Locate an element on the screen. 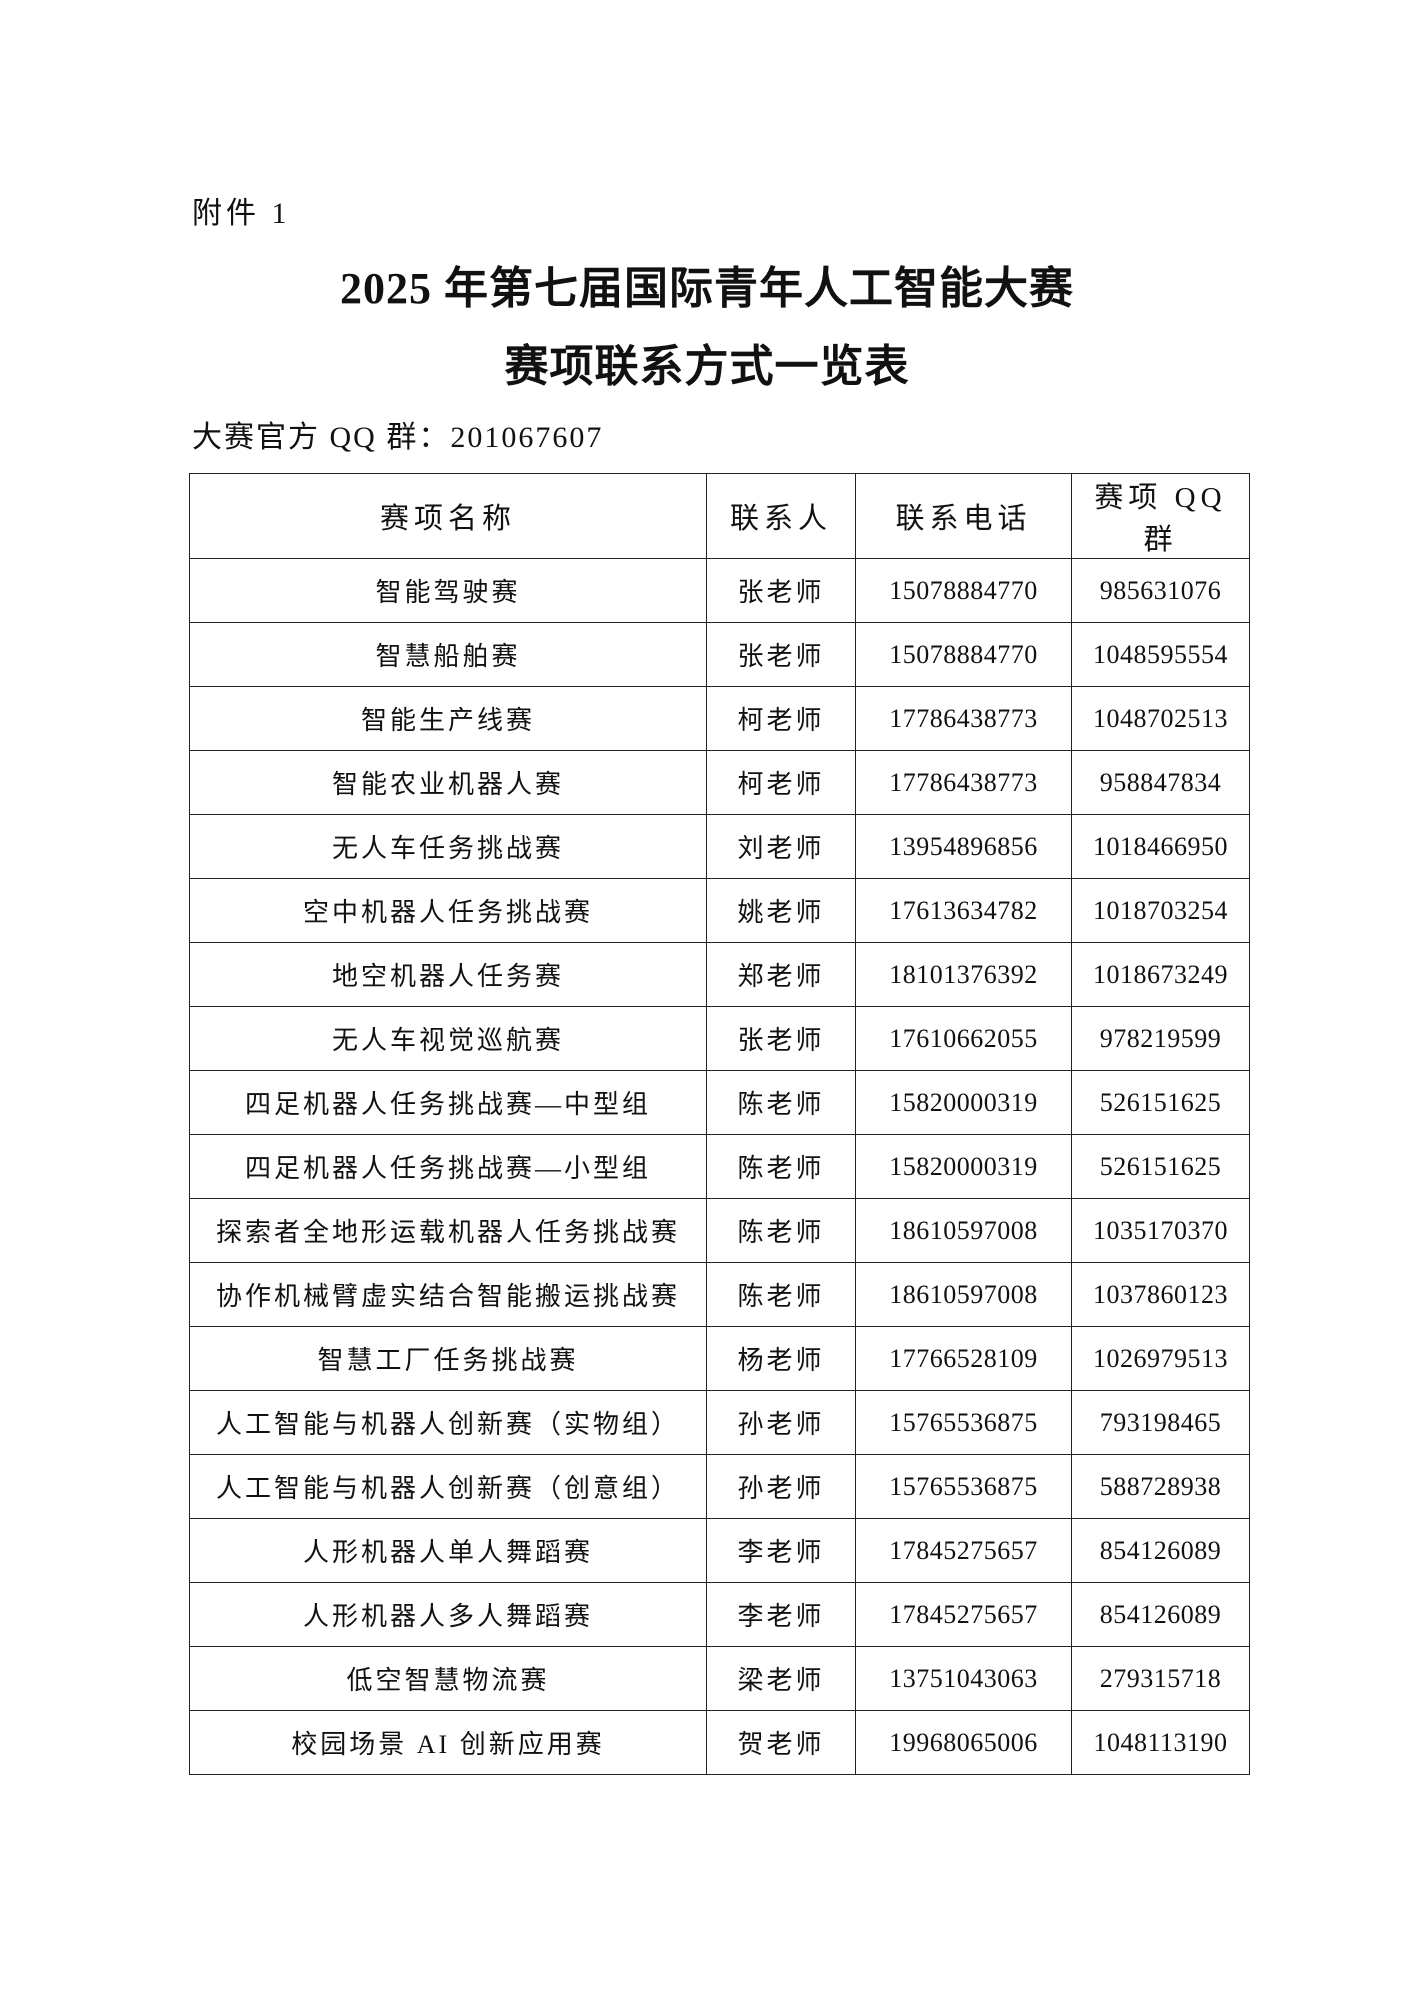 The width and height of the screenshot is (1414, 2000). qq-group-cell: 1048595554 is located at coordinates (1160, 654).